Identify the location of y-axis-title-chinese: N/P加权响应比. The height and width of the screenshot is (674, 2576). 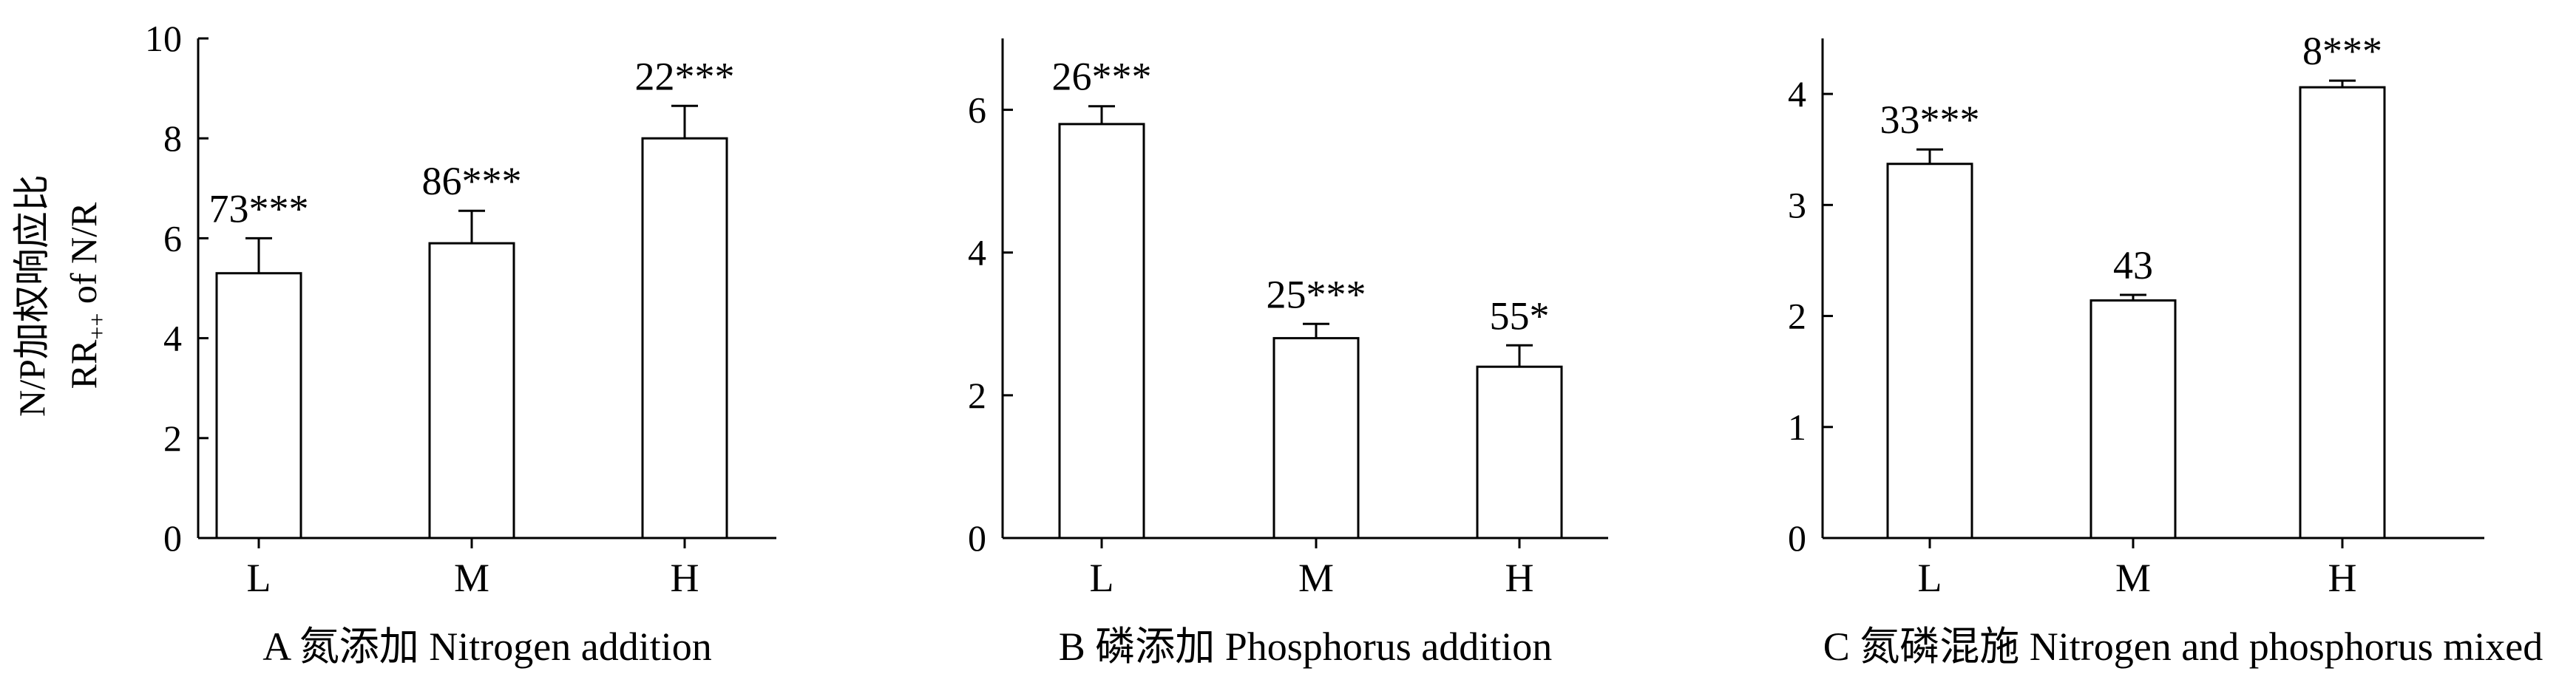
(31, 296).